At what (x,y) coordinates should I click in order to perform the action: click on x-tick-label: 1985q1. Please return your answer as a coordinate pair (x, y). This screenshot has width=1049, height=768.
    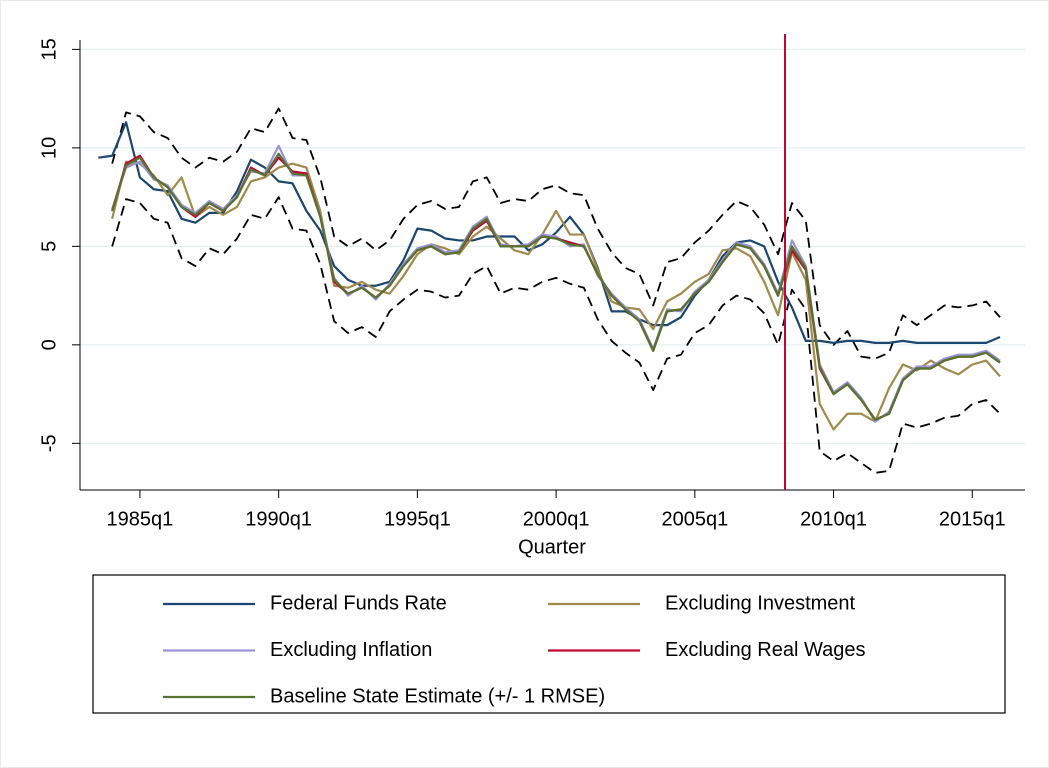
    Looking at the image, I should click on (140, 519).